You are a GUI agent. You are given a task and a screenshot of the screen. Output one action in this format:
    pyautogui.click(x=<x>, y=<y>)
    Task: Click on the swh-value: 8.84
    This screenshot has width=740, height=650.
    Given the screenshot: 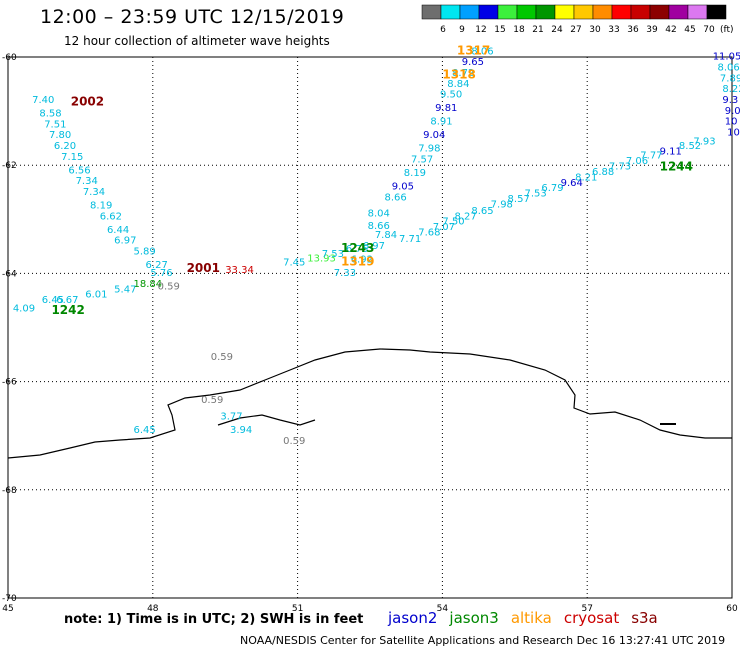 What is the action you would take?
    pyautogui.click(x=458, y=84)
    